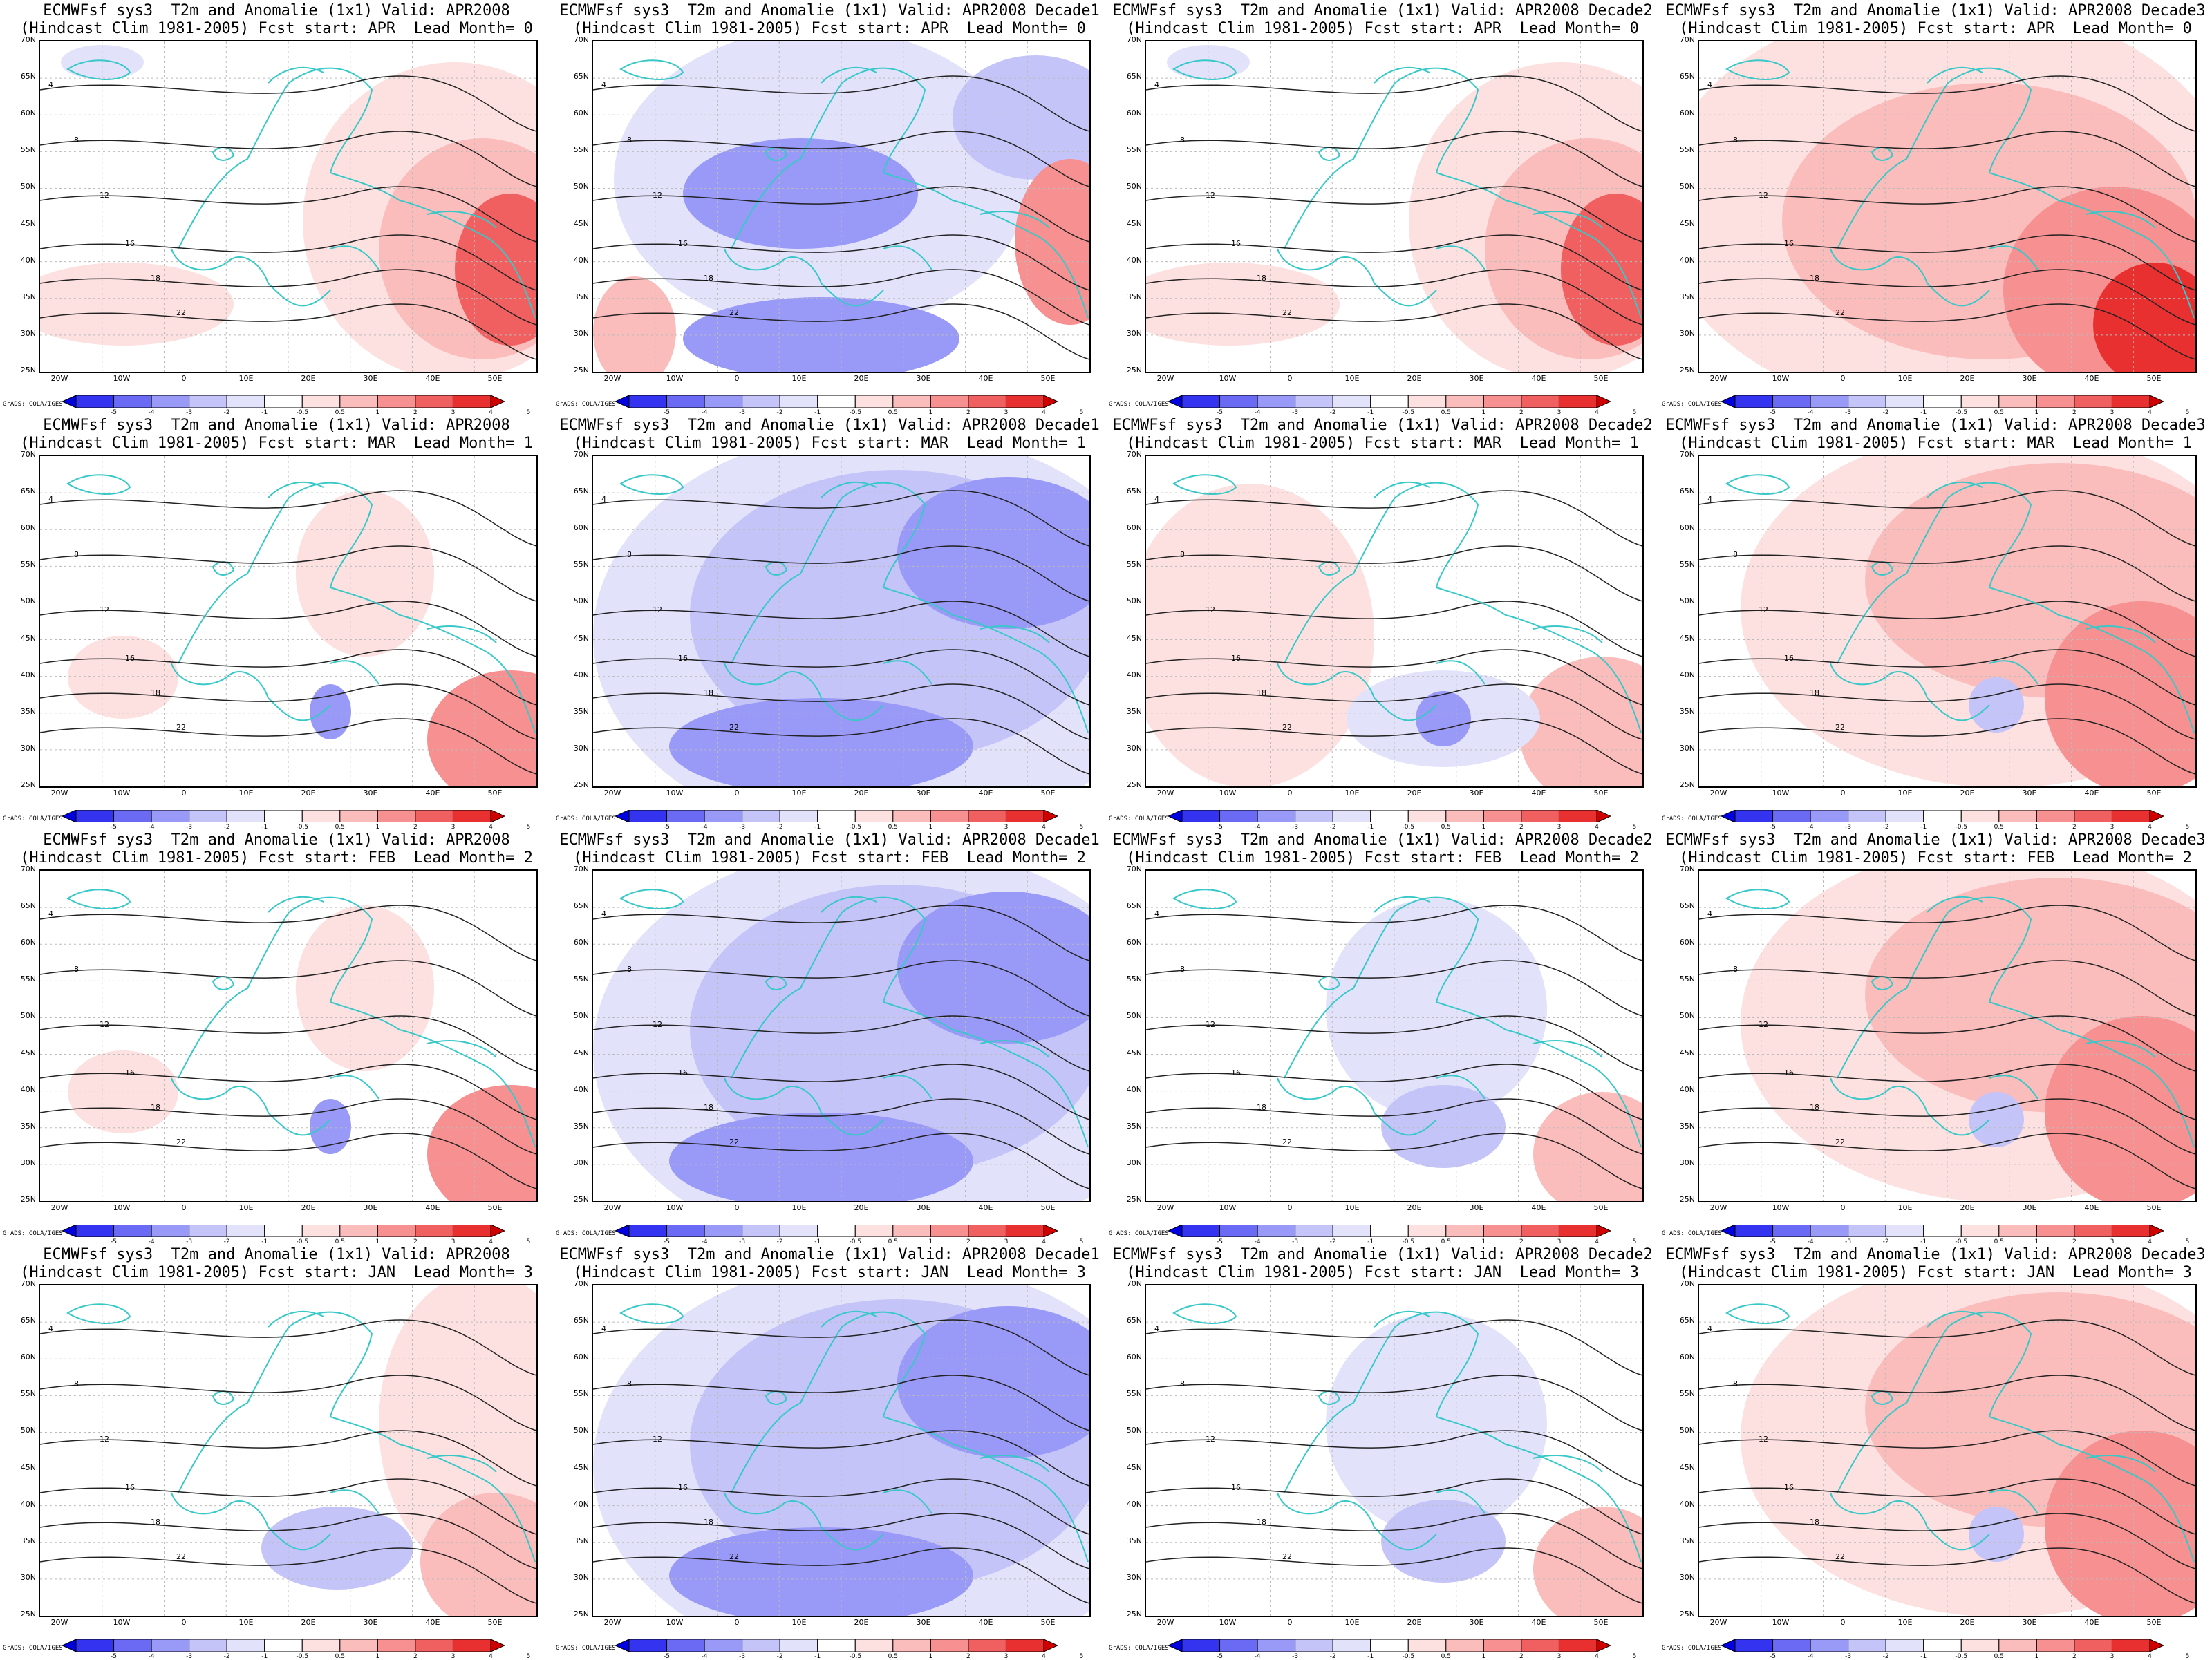 The width and height of the screenshot is (2212, 1660). Describe the element at coordinates (742, 1656) in the screenshot. I see `colorbar-label: -3` at that location.